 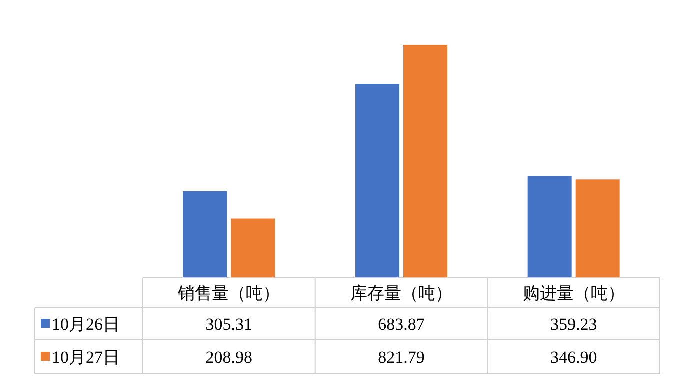 I want to click on x-tick-label: 购进量（吨）, so click(x=573, y=293).